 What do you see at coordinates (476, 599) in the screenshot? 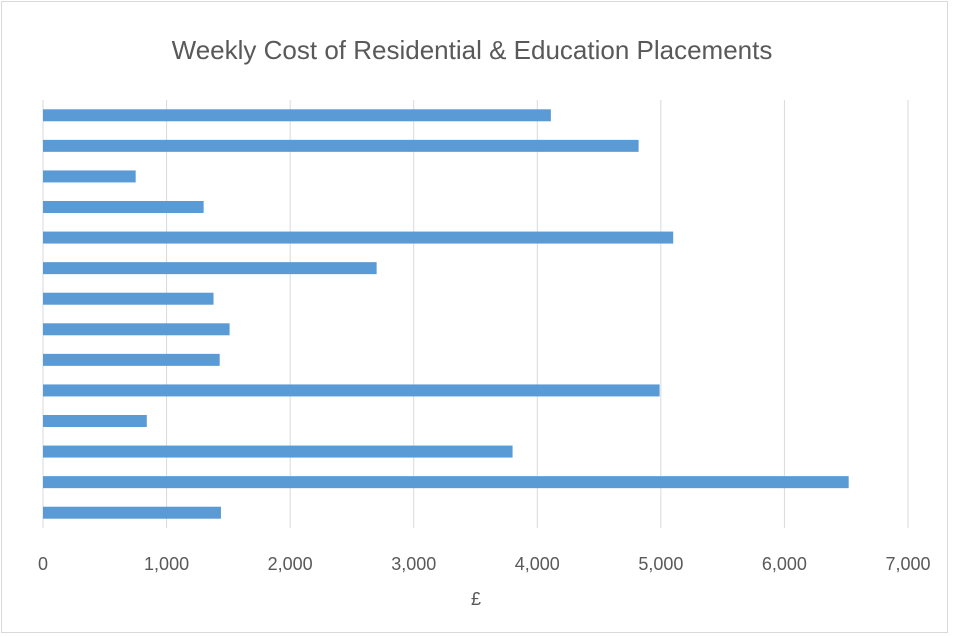
I see `x-axis-label: £` at bounding box center [476, 599].